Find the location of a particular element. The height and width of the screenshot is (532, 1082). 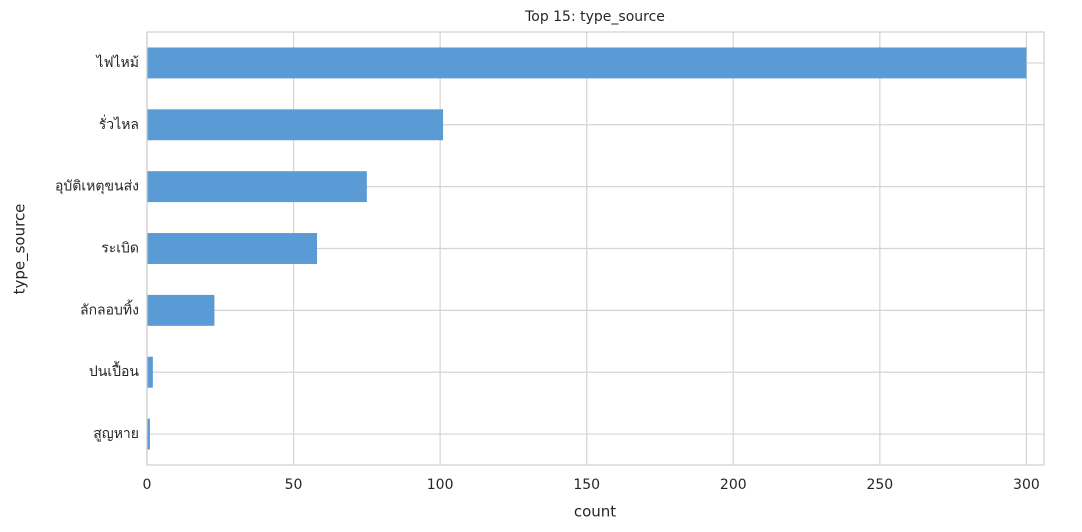

y-tick-label: ลักลอบทิ้ง is located at coordinates (109, 308).